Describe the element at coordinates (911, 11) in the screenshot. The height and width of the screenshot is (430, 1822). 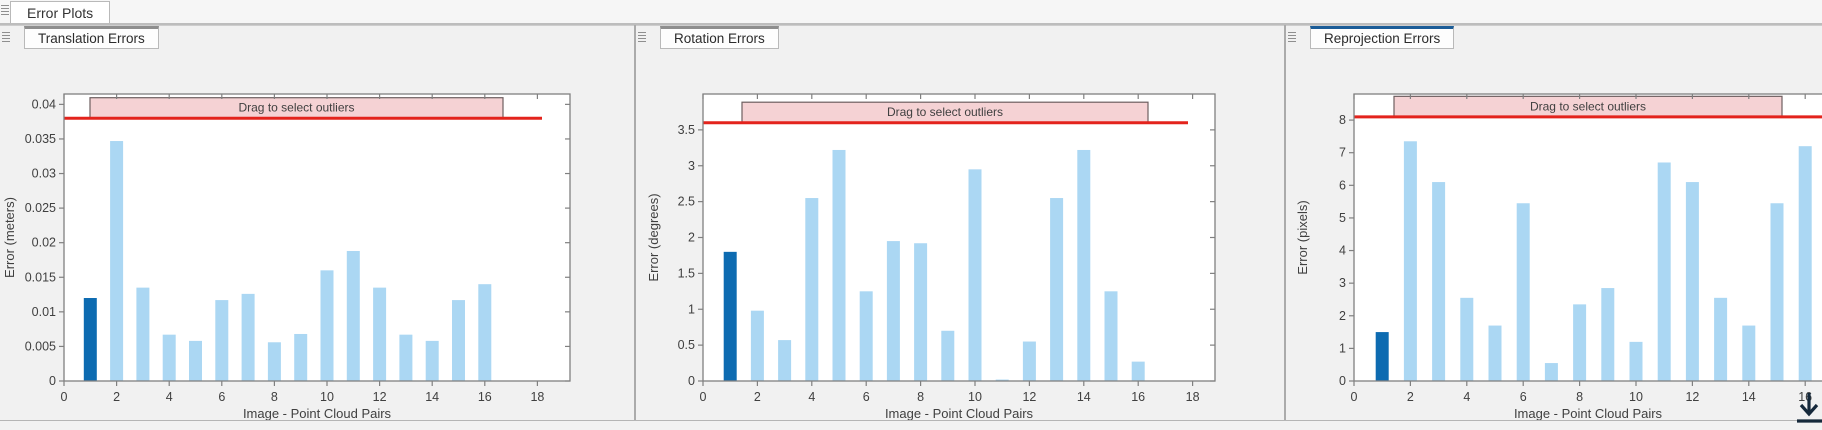
I see `figure-tab-strip: Error Plots` at that location.